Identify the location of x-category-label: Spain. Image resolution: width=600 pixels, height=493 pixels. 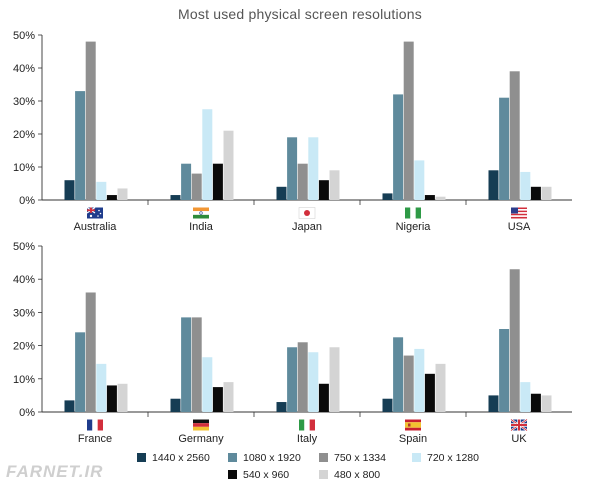
(413, 439).